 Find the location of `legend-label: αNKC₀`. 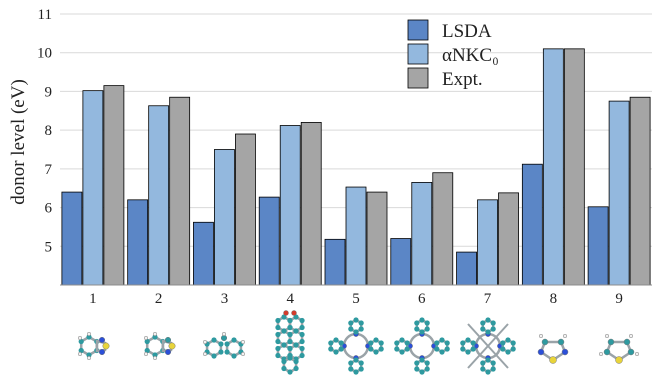

legend-label: αNKC₀ is located at coordinates (470, 55).